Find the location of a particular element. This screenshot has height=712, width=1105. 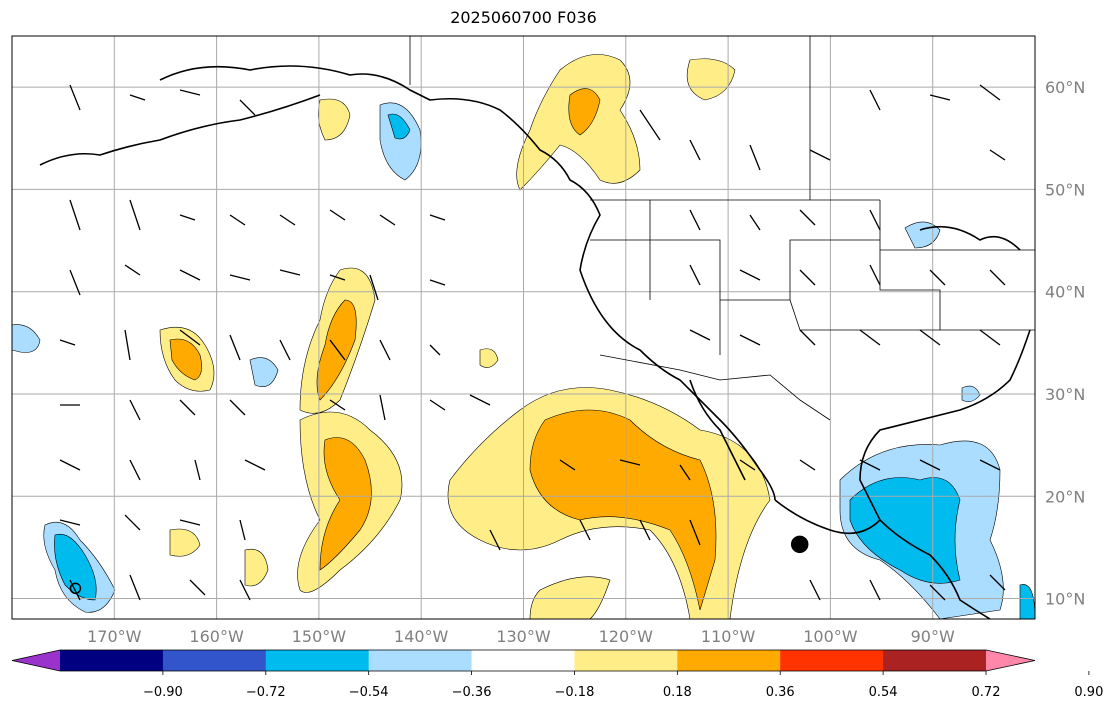

lon-tick-label: 130°W is located at coordinates (523, 636).